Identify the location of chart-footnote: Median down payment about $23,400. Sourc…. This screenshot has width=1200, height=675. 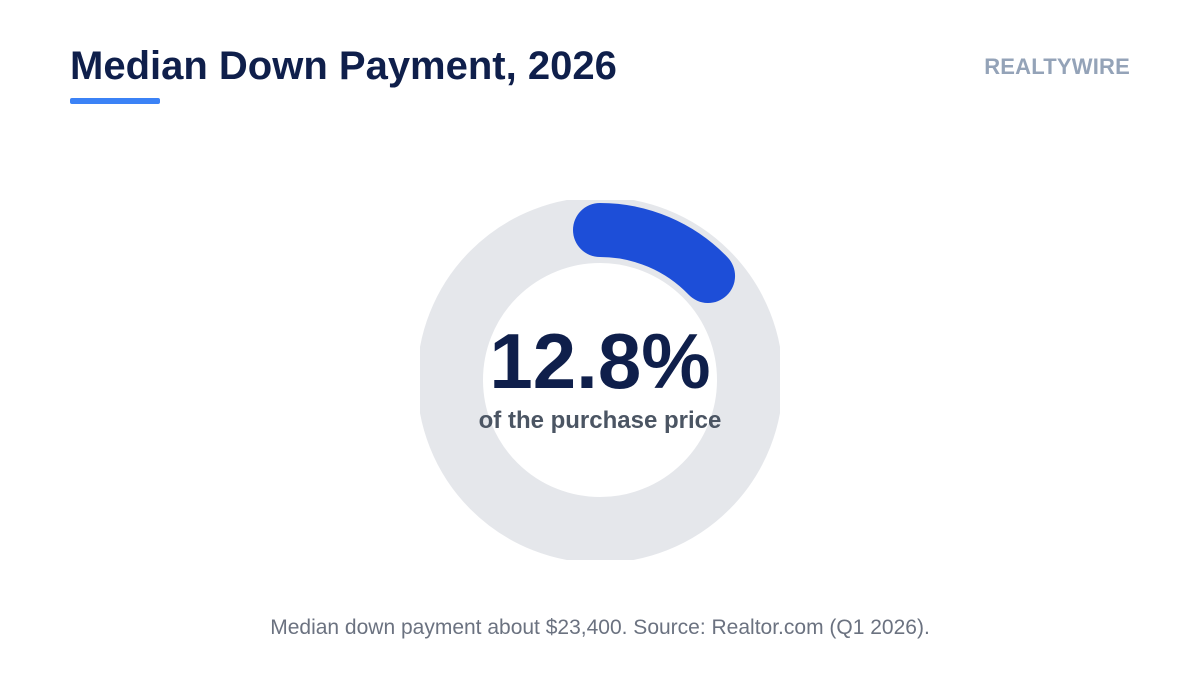
(600, 627).